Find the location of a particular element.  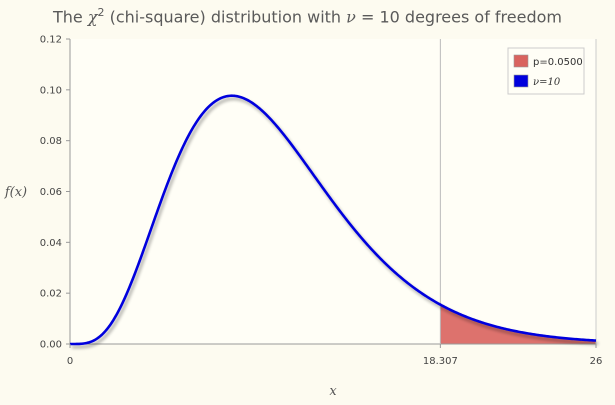

y-tick-label: 0.10 is located at coordinates (51, 90).